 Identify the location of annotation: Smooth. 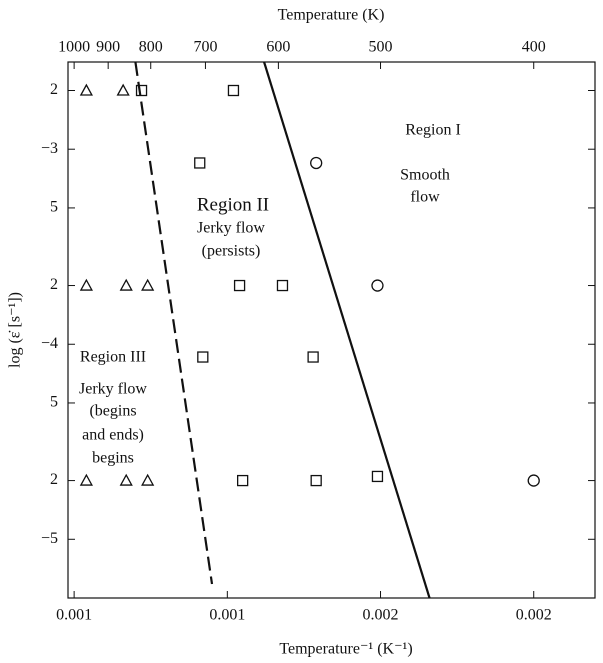
(425, 175).